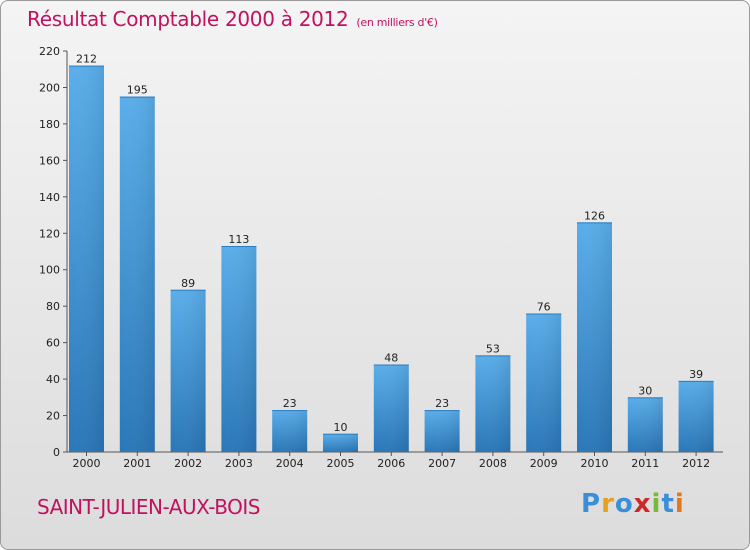  I want to click on x-tick-label: 2009, so click(544, 463).